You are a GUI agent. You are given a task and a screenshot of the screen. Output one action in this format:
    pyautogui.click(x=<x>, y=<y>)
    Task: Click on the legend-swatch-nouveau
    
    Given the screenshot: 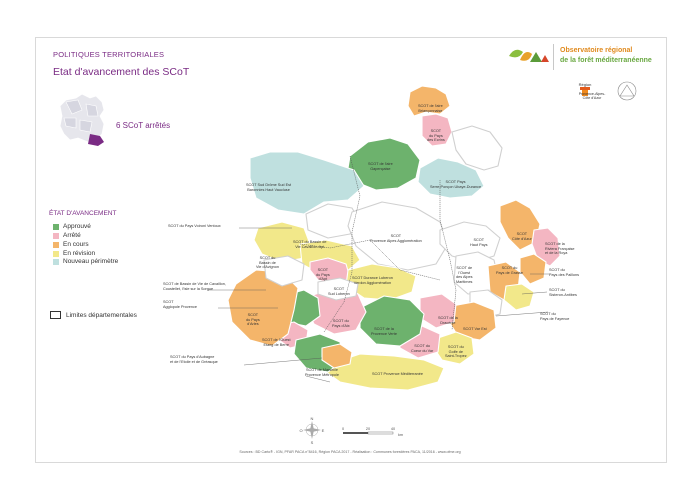 What is the action you would take?
    pyautogui.click(x=56, y=261)
    